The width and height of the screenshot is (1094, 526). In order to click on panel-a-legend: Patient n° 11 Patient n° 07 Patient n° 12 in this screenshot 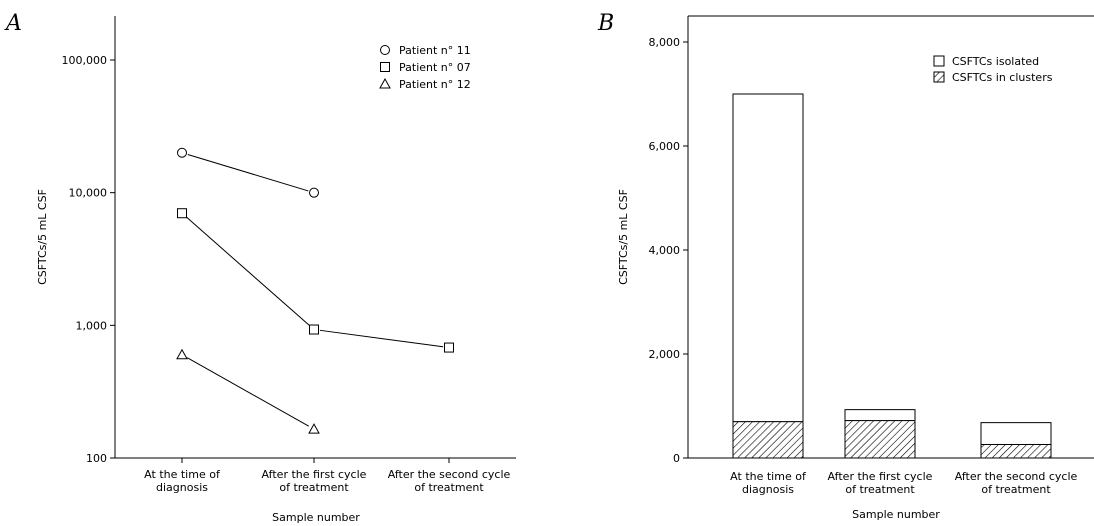, I will do `click(425, 67)`.